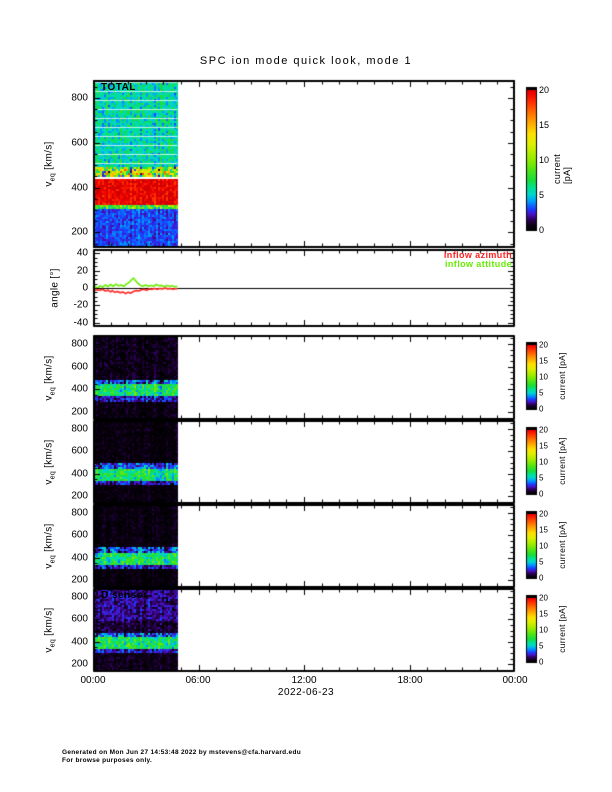 The height and width of the screenshot is (792, 612). I want to click on y-tick-label: 40, so click(82, 253).